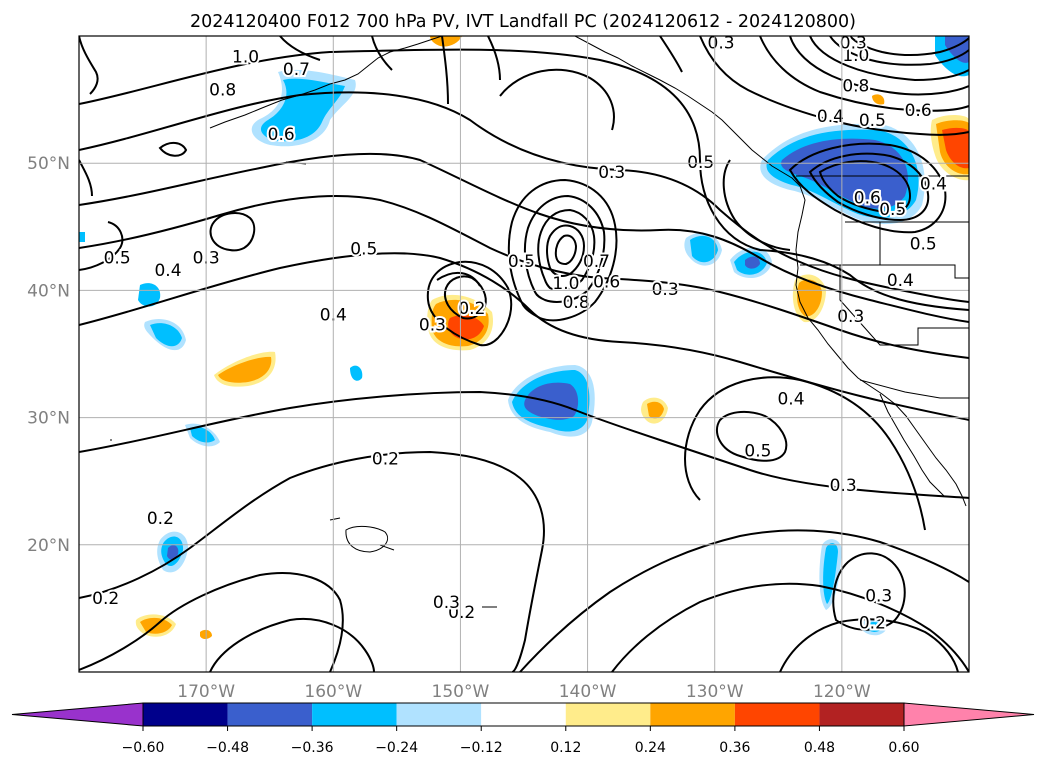  What do you see at coordinates (48, 546) in the screenshot?
I see `latitude-tick-label: 20°N` at bounding box center [48, 546].